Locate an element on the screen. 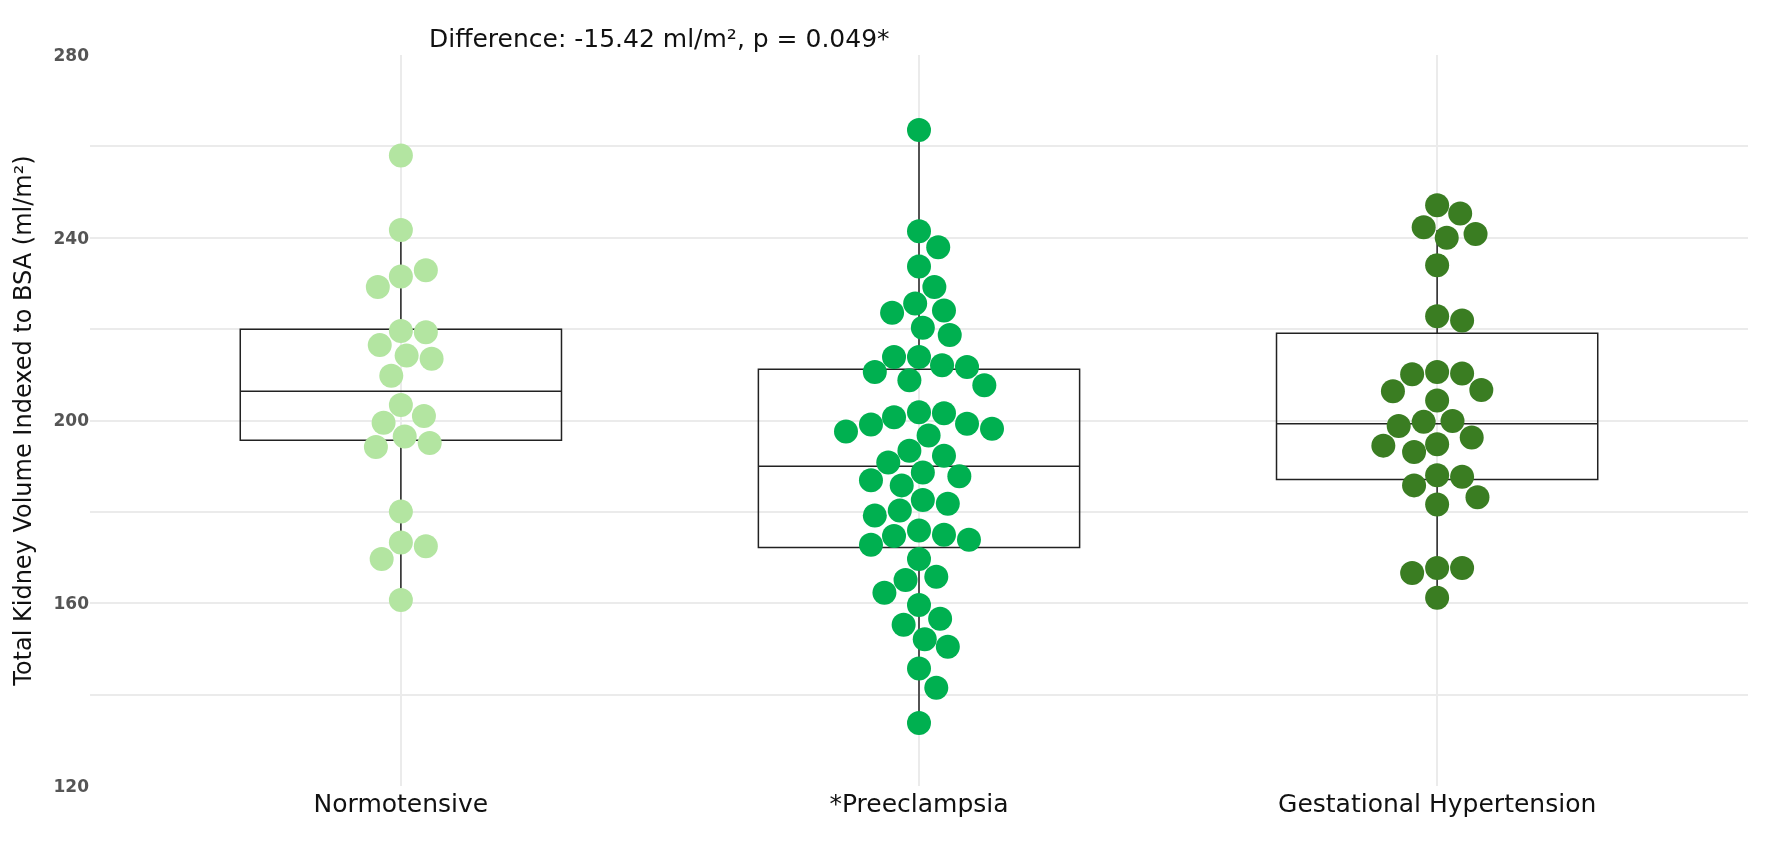  y-tick-label: 200 is located at coordinates (71, 420).